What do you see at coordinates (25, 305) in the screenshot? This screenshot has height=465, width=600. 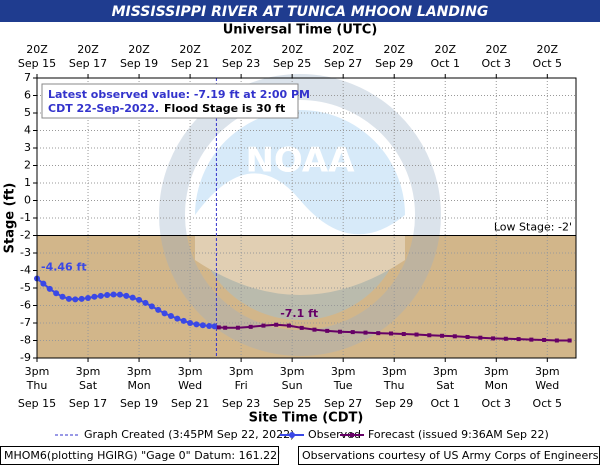 I see `y-tick-label: -6` at bounding box center [25, 305].